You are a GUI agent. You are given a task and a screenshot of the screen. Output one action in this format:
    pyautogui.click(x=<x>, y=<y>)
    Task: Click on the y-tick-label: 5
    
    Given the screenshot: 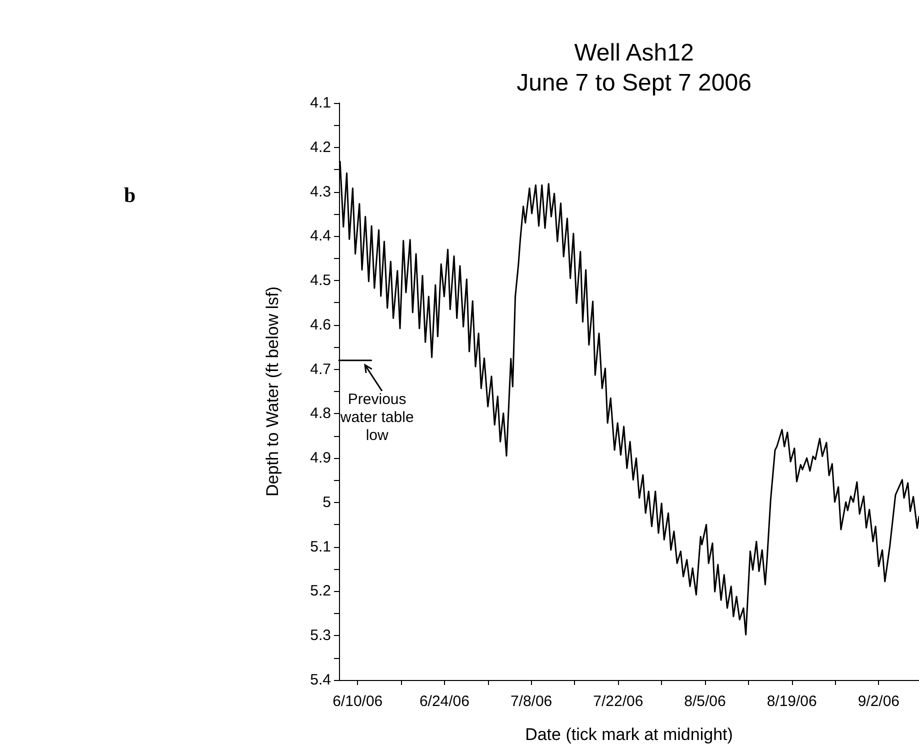 What is the action you would take?
    pyautogui.click(x=326, y=502)
    